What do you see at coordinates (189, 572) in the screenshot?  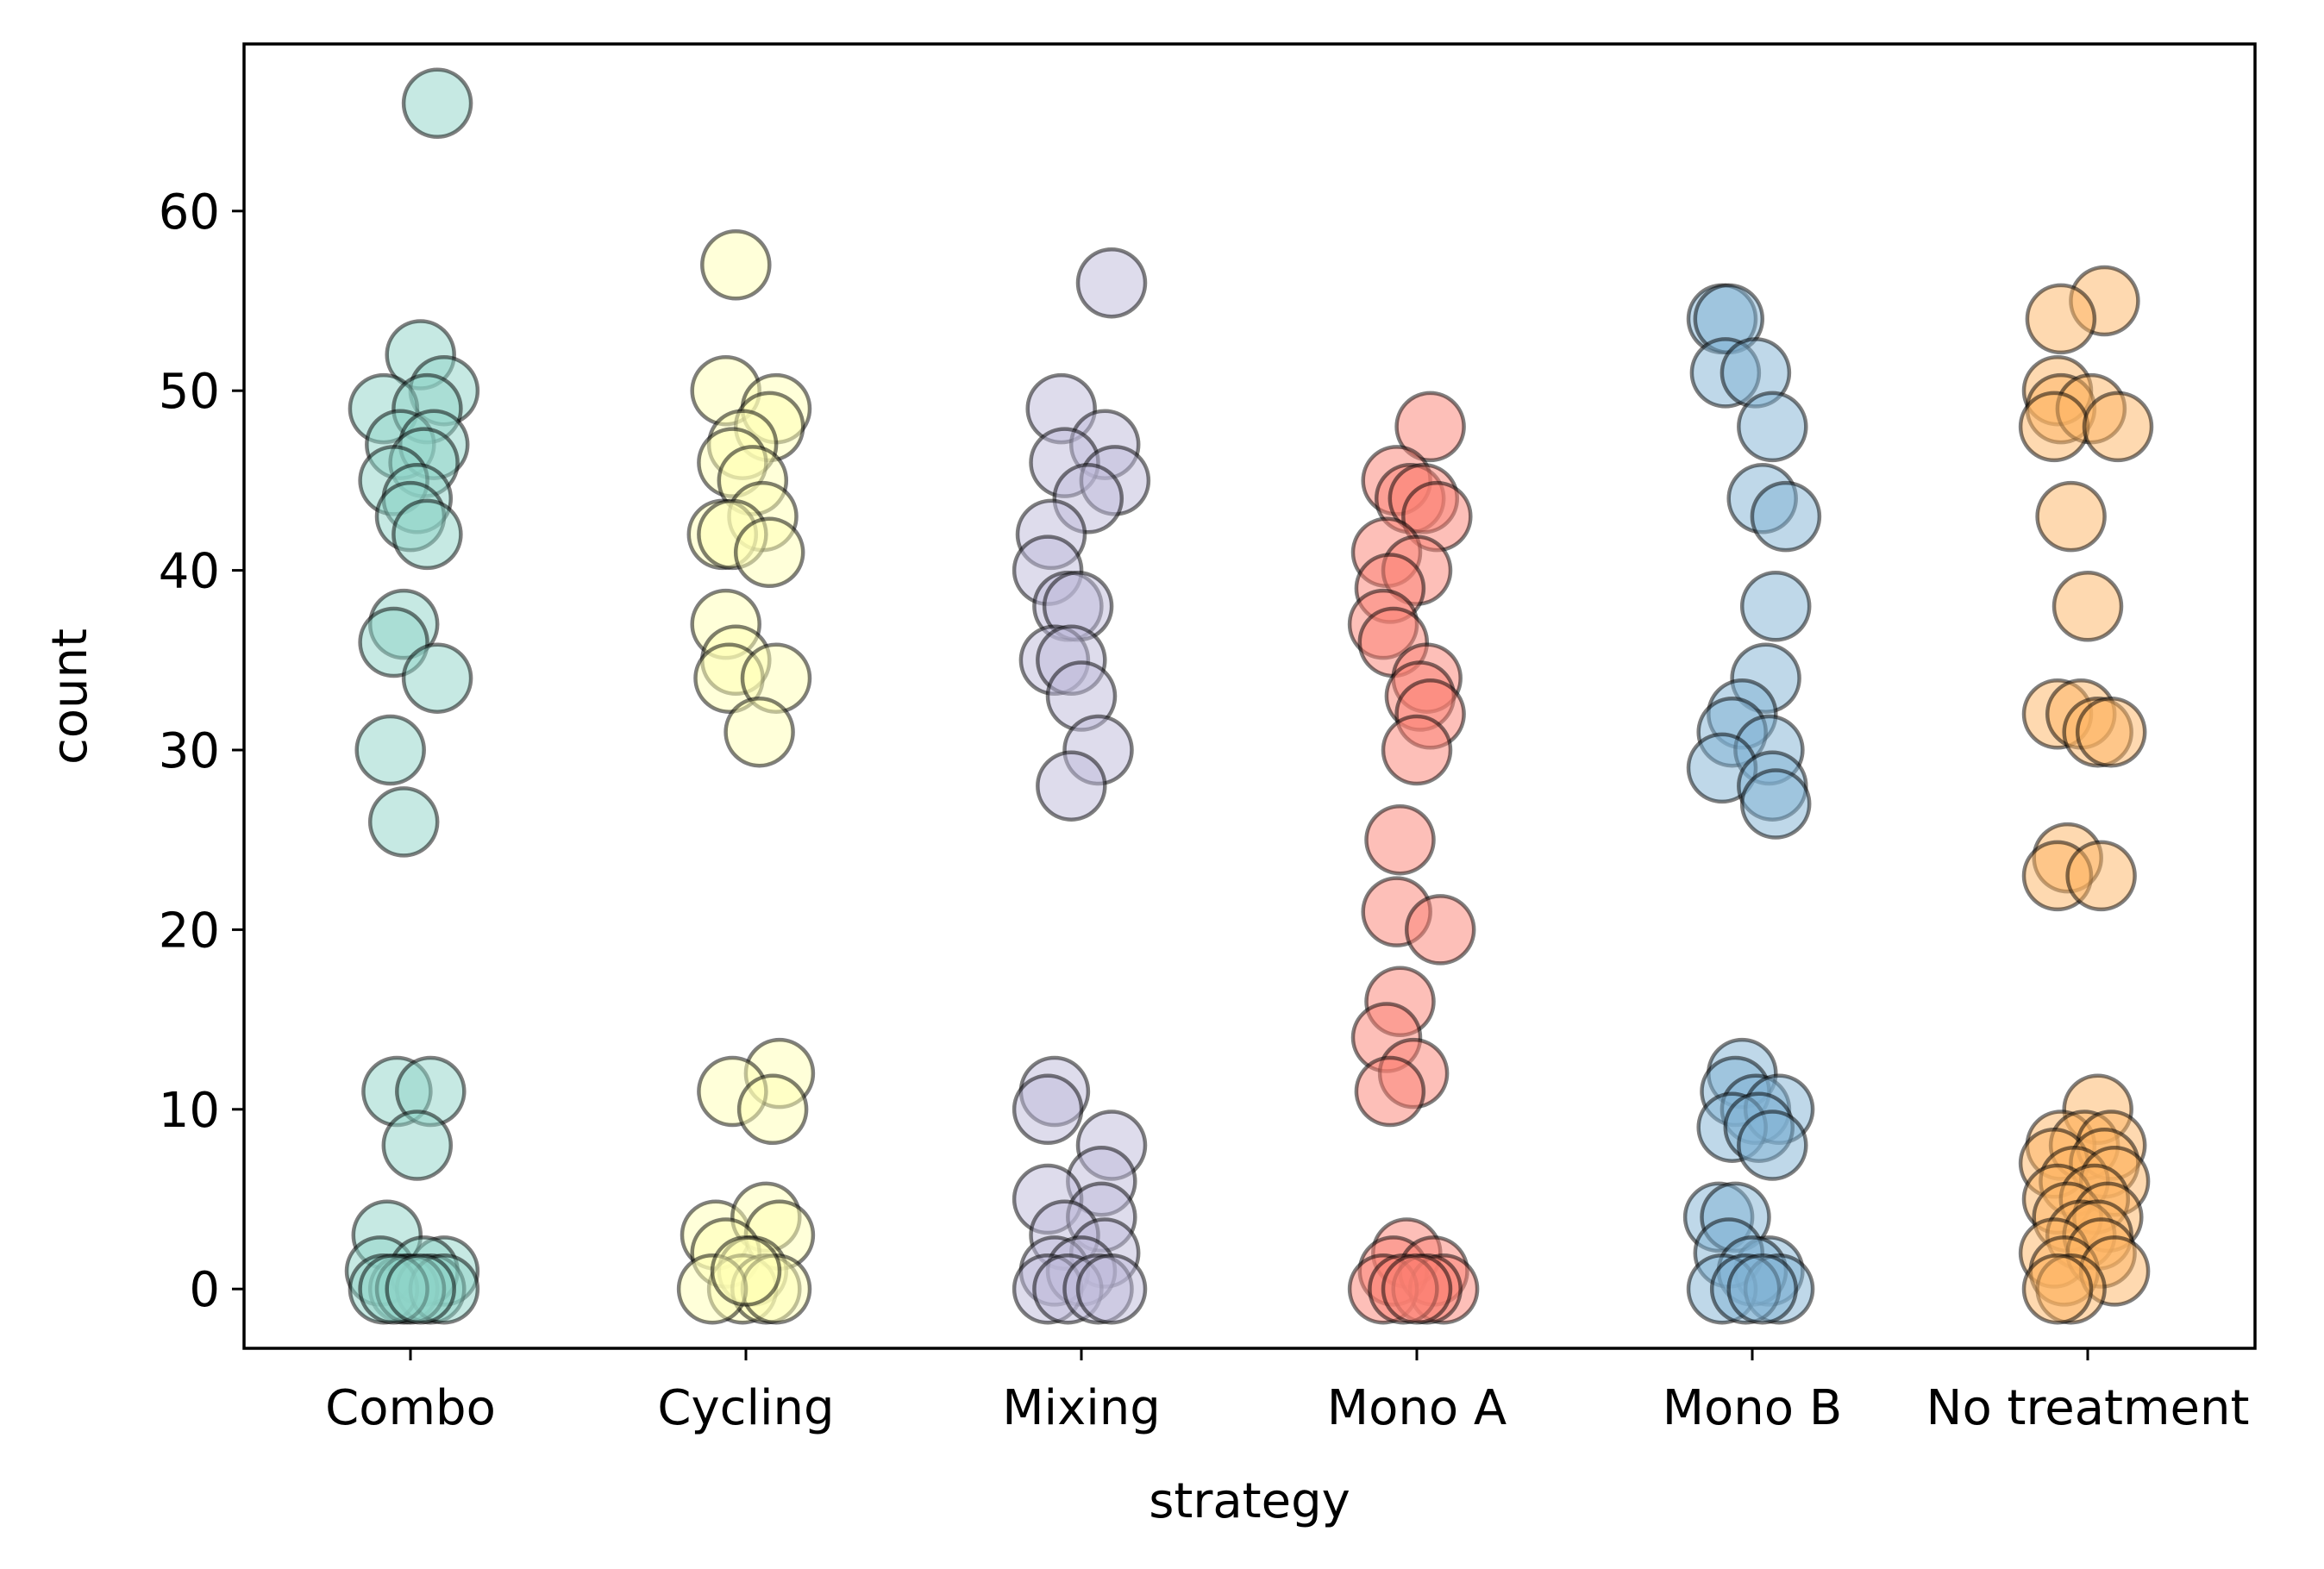 I see `y-tick-label: 40` at bounding box center [189, 572].